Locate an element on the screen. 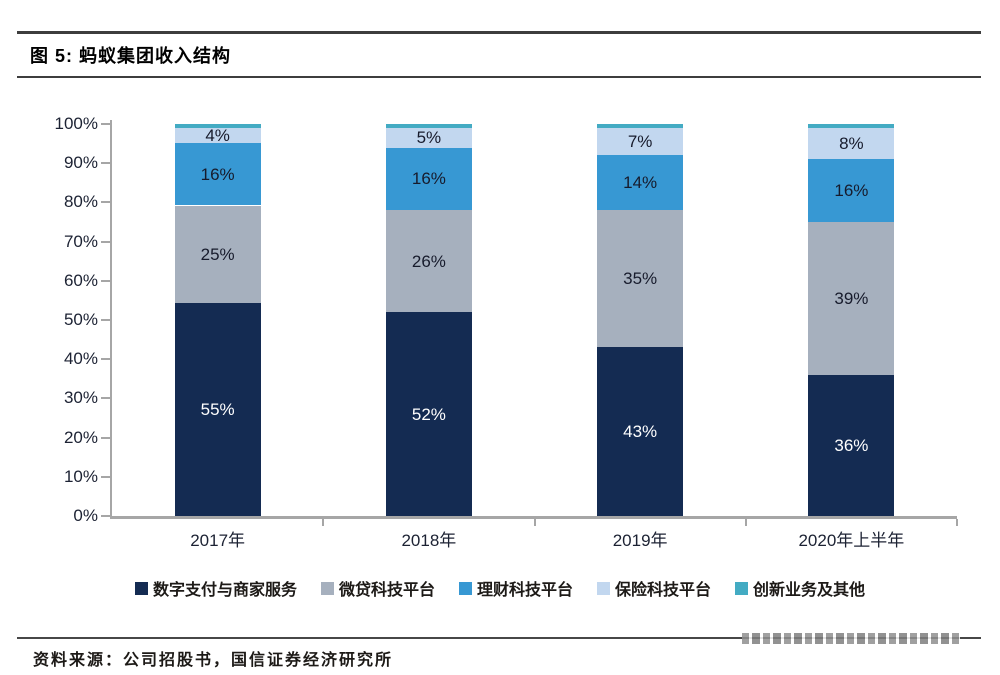 The height and width of the screenshot is (675, 1000). bar-segment-label: 7% is located at coordinates (640, 142).